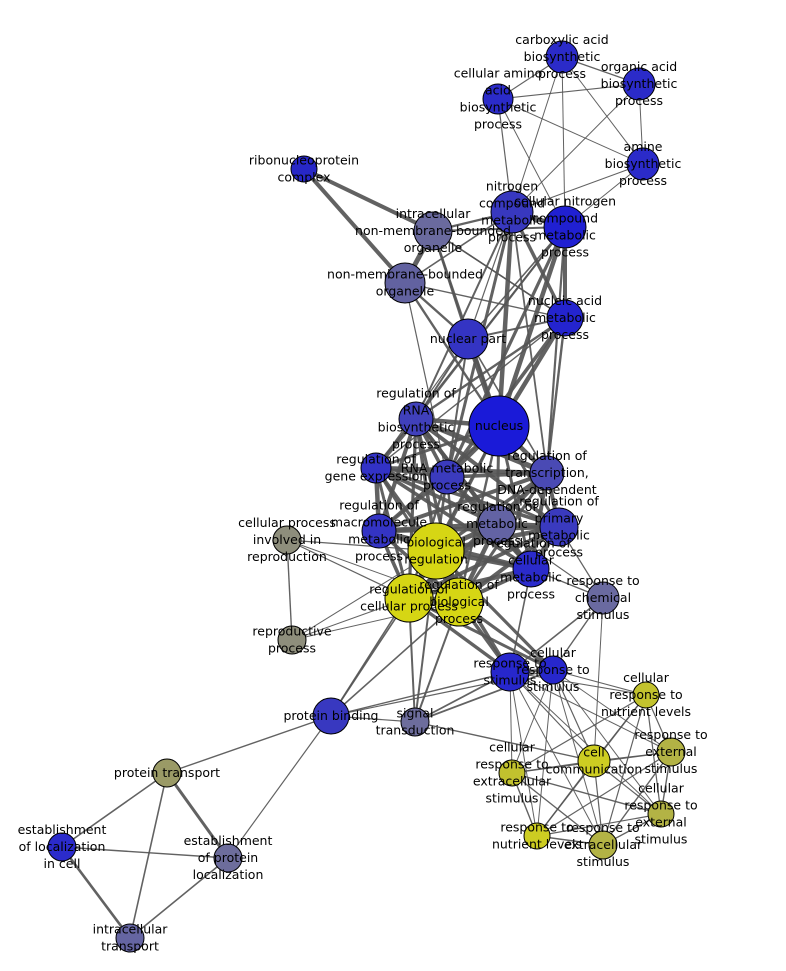 The width and height of the screenshot is (786, 971). I want to click on graph-node: regulation of gene expression, so click(376, 468).